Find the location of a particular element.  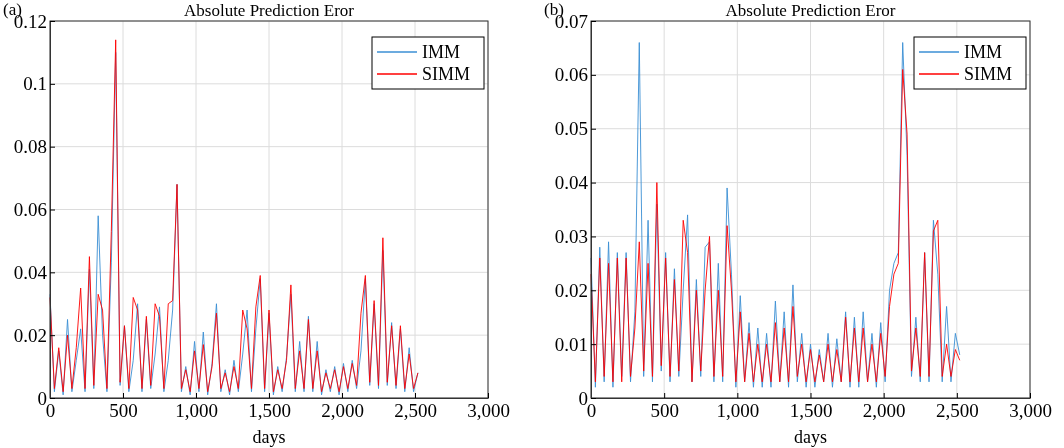

y-tick-label: 0.03 is located at coordinates (571, 237).